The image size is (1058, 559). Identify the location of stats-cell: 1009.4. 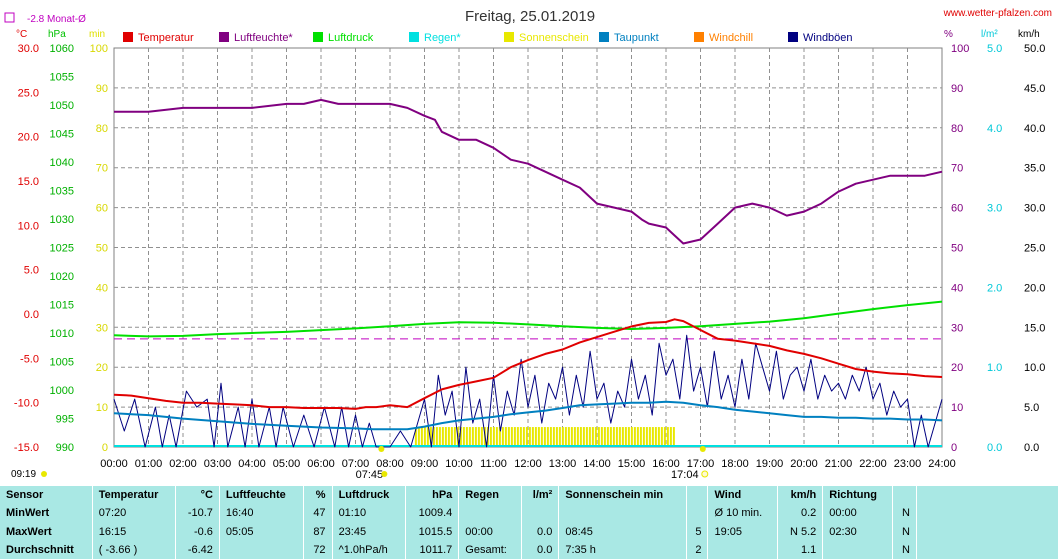
(431, 513).